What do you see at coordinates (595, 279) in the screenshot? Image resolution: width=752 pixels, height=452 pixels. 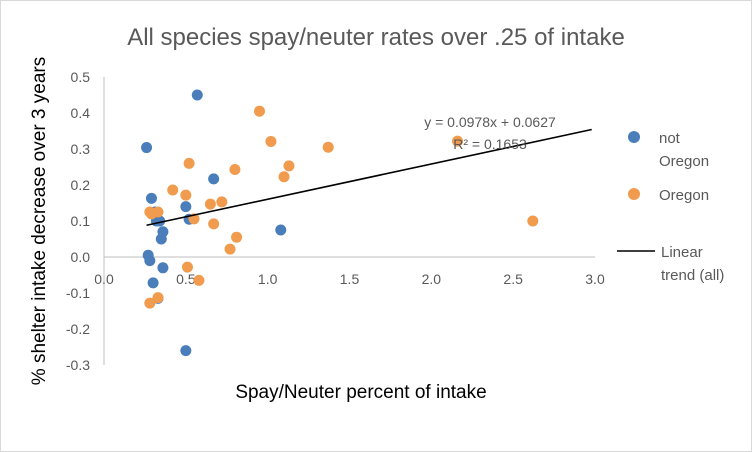 I see `x-tick-label: 3.0` at bounding box center [595, 279].